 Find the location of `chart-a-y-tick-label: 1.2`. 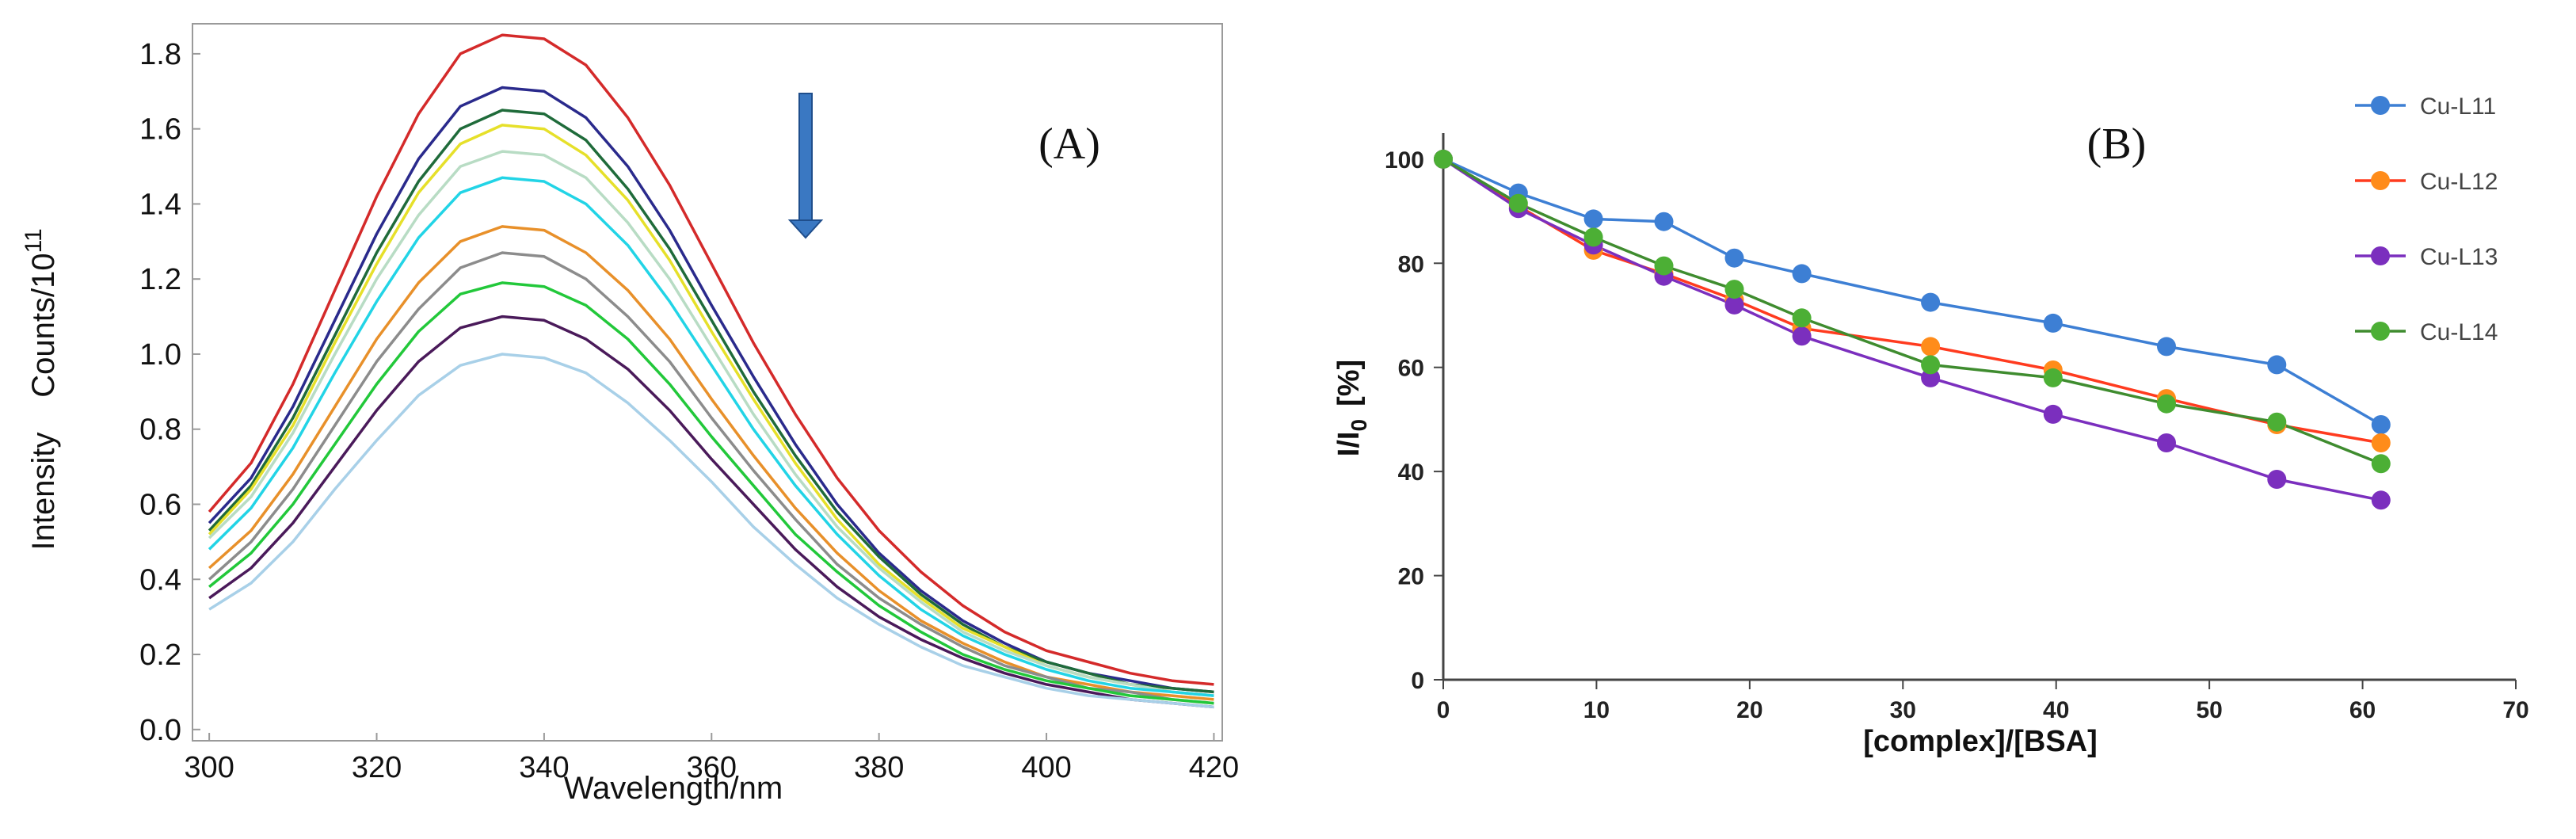

chart-a-y-tick-label: 1.2 is located at coordinates (160, 279).